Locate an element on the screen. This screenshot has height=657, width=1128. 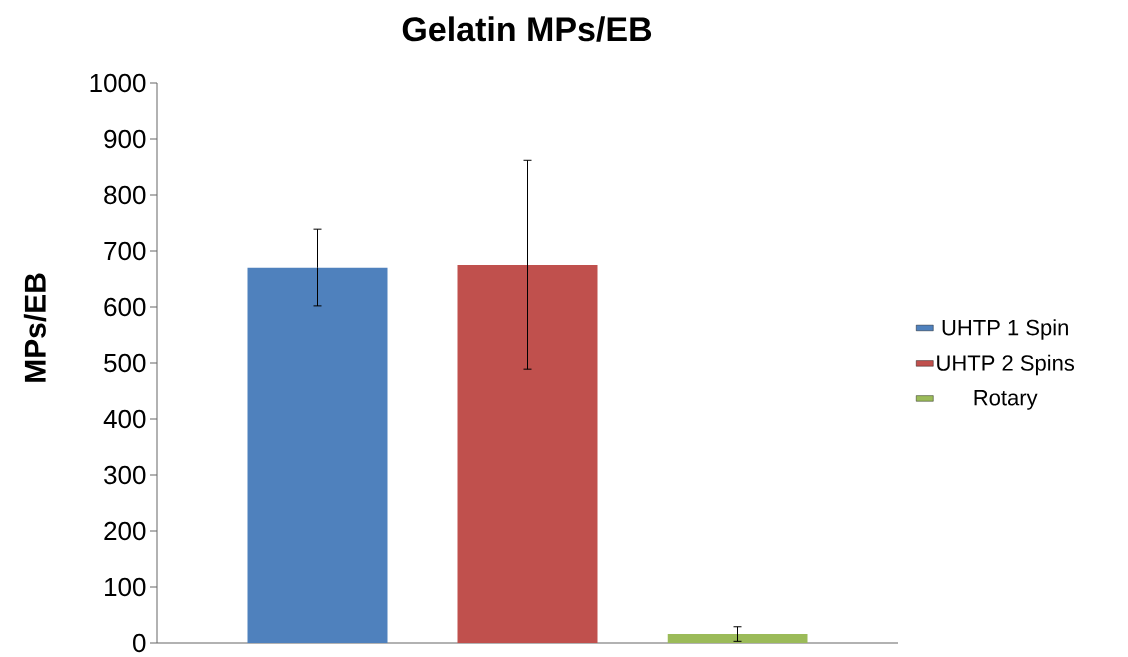
y-tick-label: 0 is located at coordinates (139, 643).